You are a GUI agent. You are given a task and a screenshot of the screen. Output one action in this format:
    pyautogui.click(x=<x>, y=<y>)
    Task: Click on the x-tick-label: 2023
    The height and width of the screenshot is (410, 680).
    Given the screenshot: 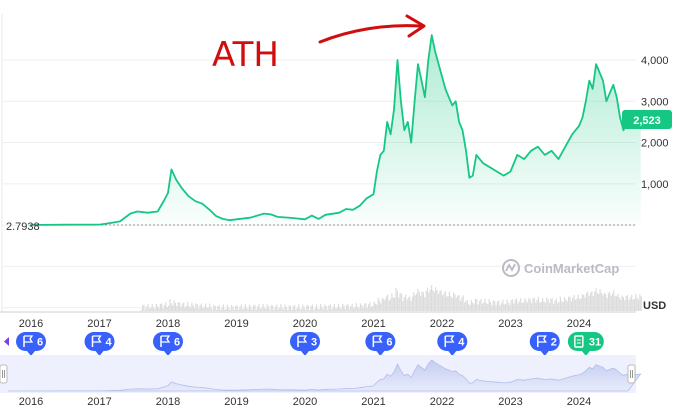 What is the action you would take?
    pyautogui.click(x=510, y=324)
    